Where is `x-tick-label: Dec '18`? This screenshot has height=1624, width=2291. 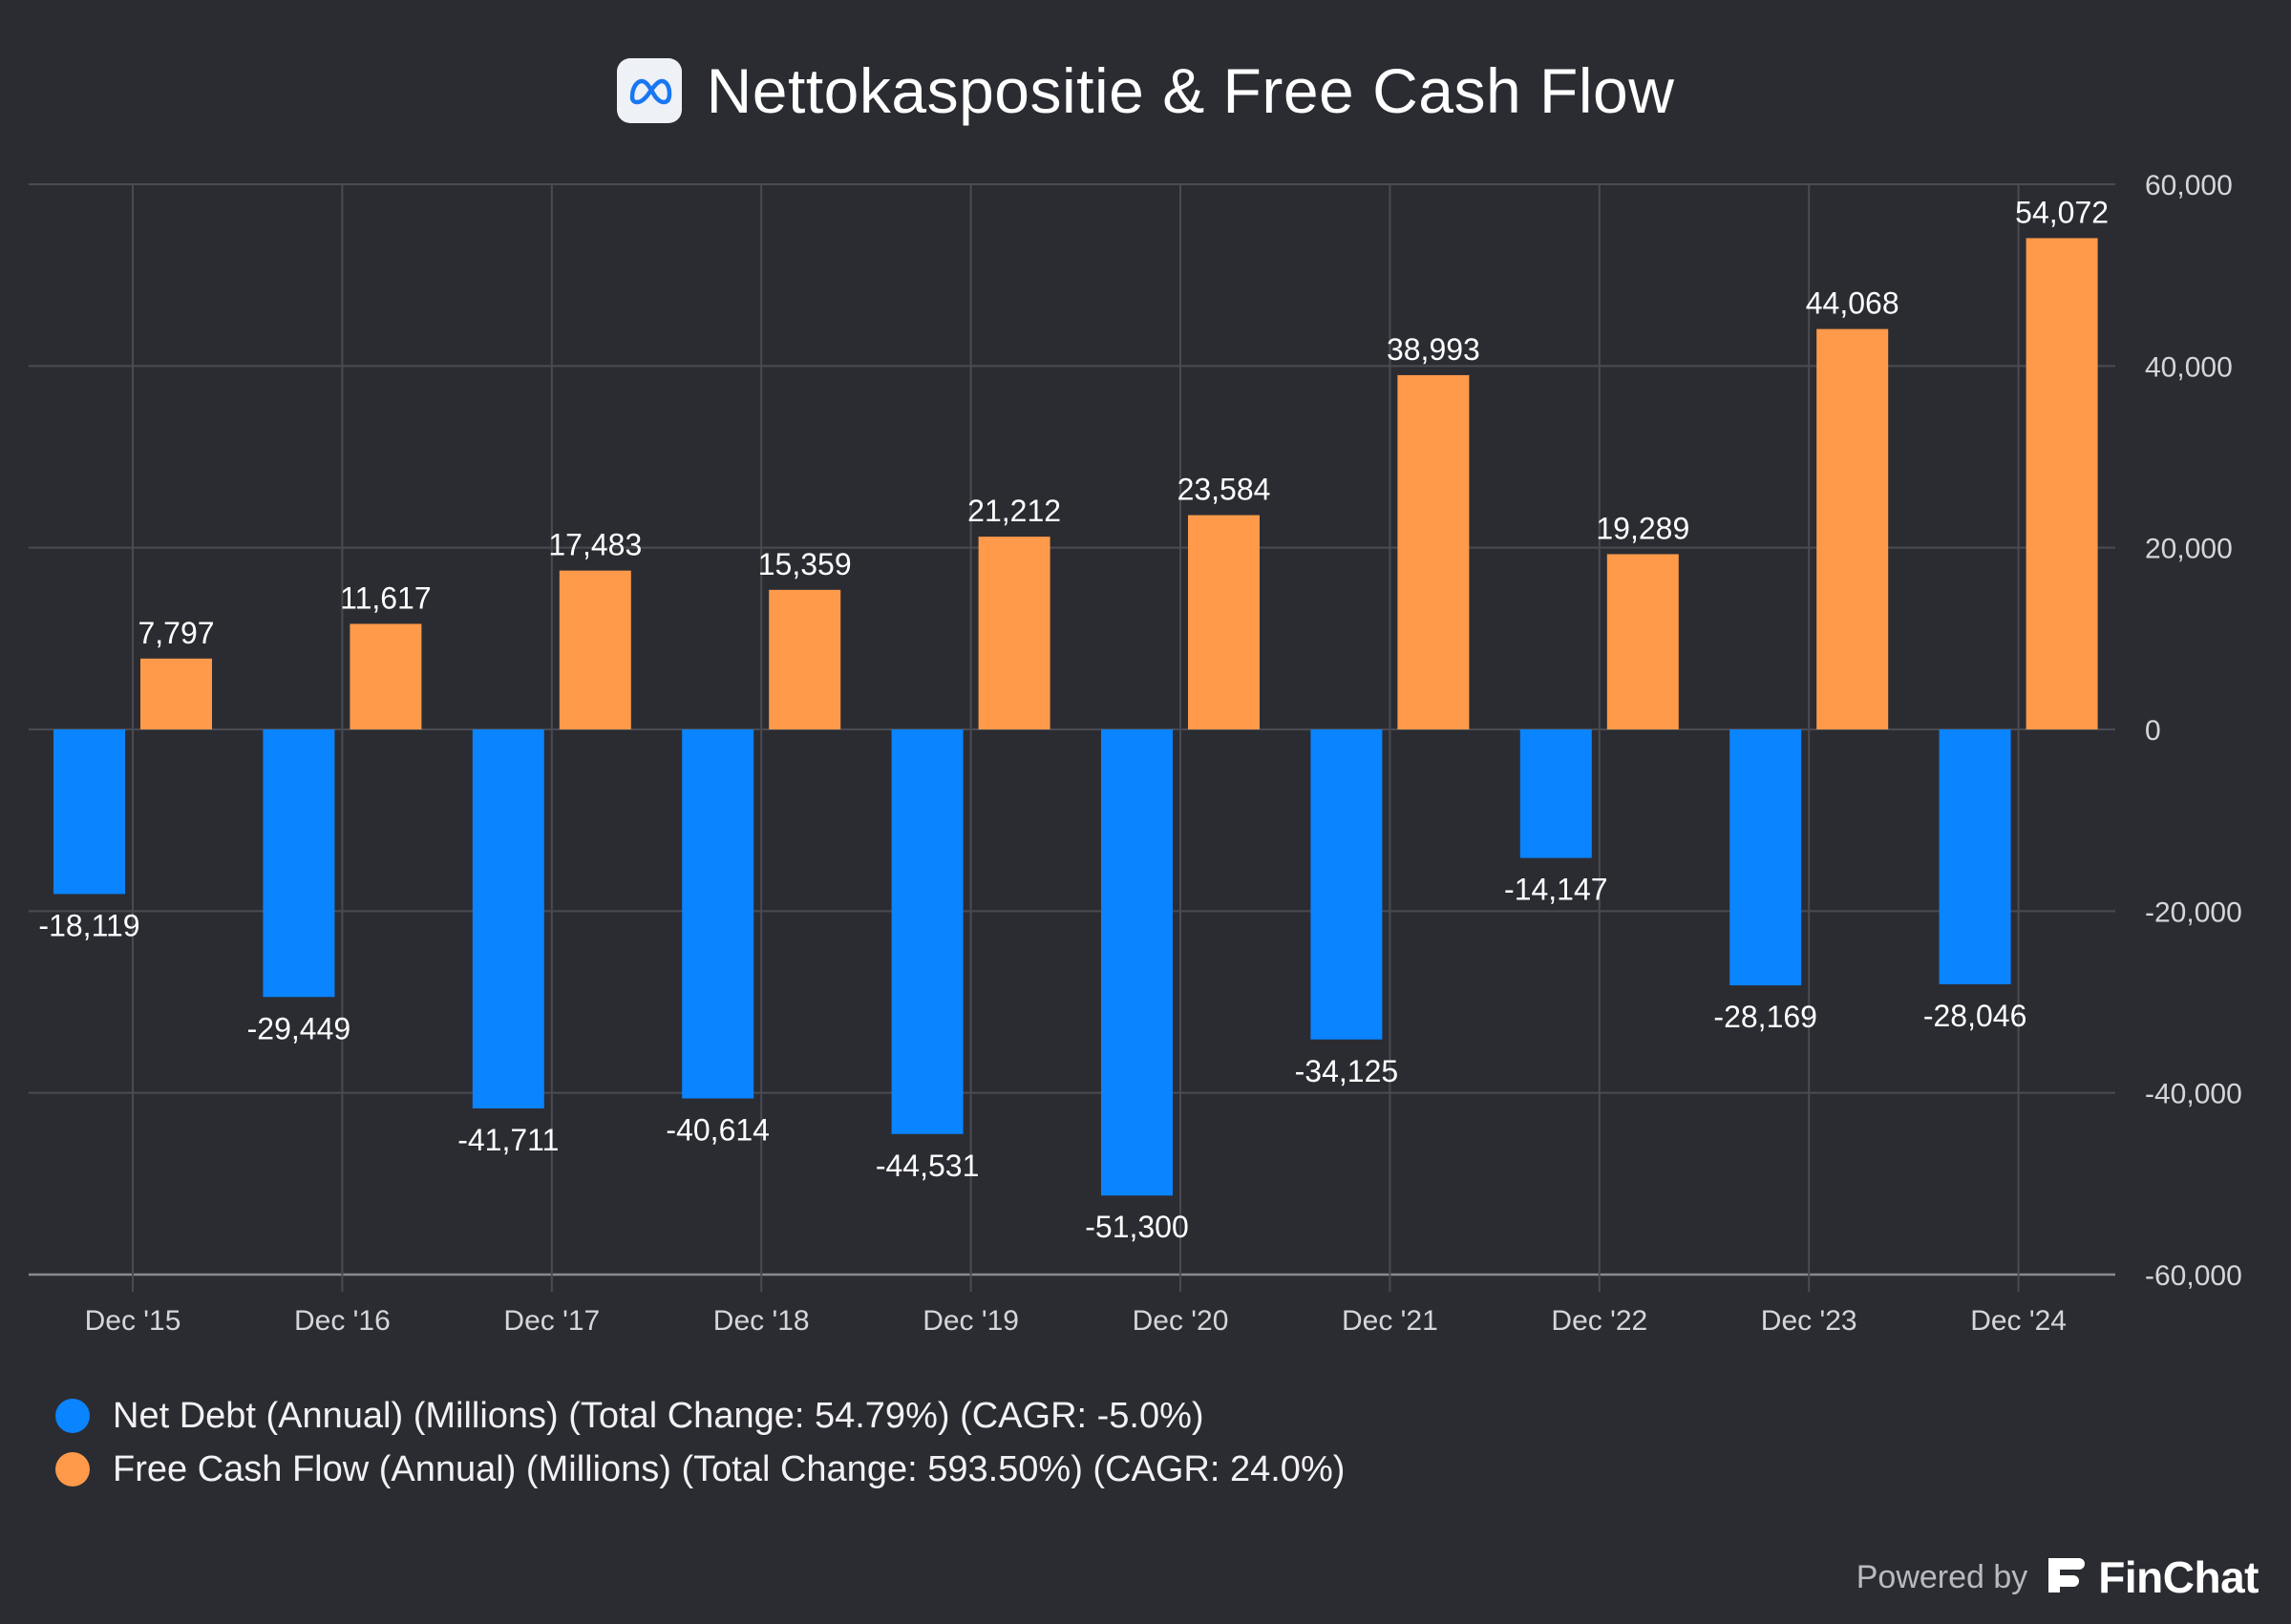 x-tick-label: Dec '18 is located at coordinates (761, 1321).